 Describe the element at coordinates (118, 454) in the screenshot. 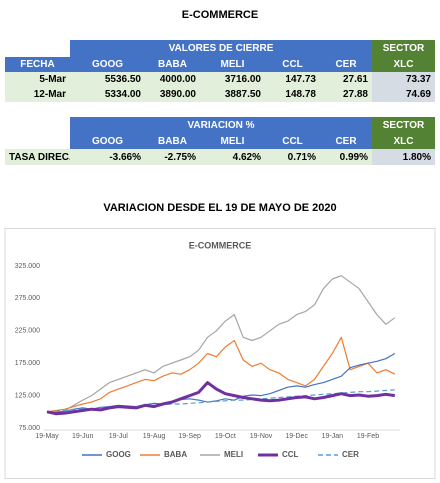

I see `legend-label: GOOG` at that location.